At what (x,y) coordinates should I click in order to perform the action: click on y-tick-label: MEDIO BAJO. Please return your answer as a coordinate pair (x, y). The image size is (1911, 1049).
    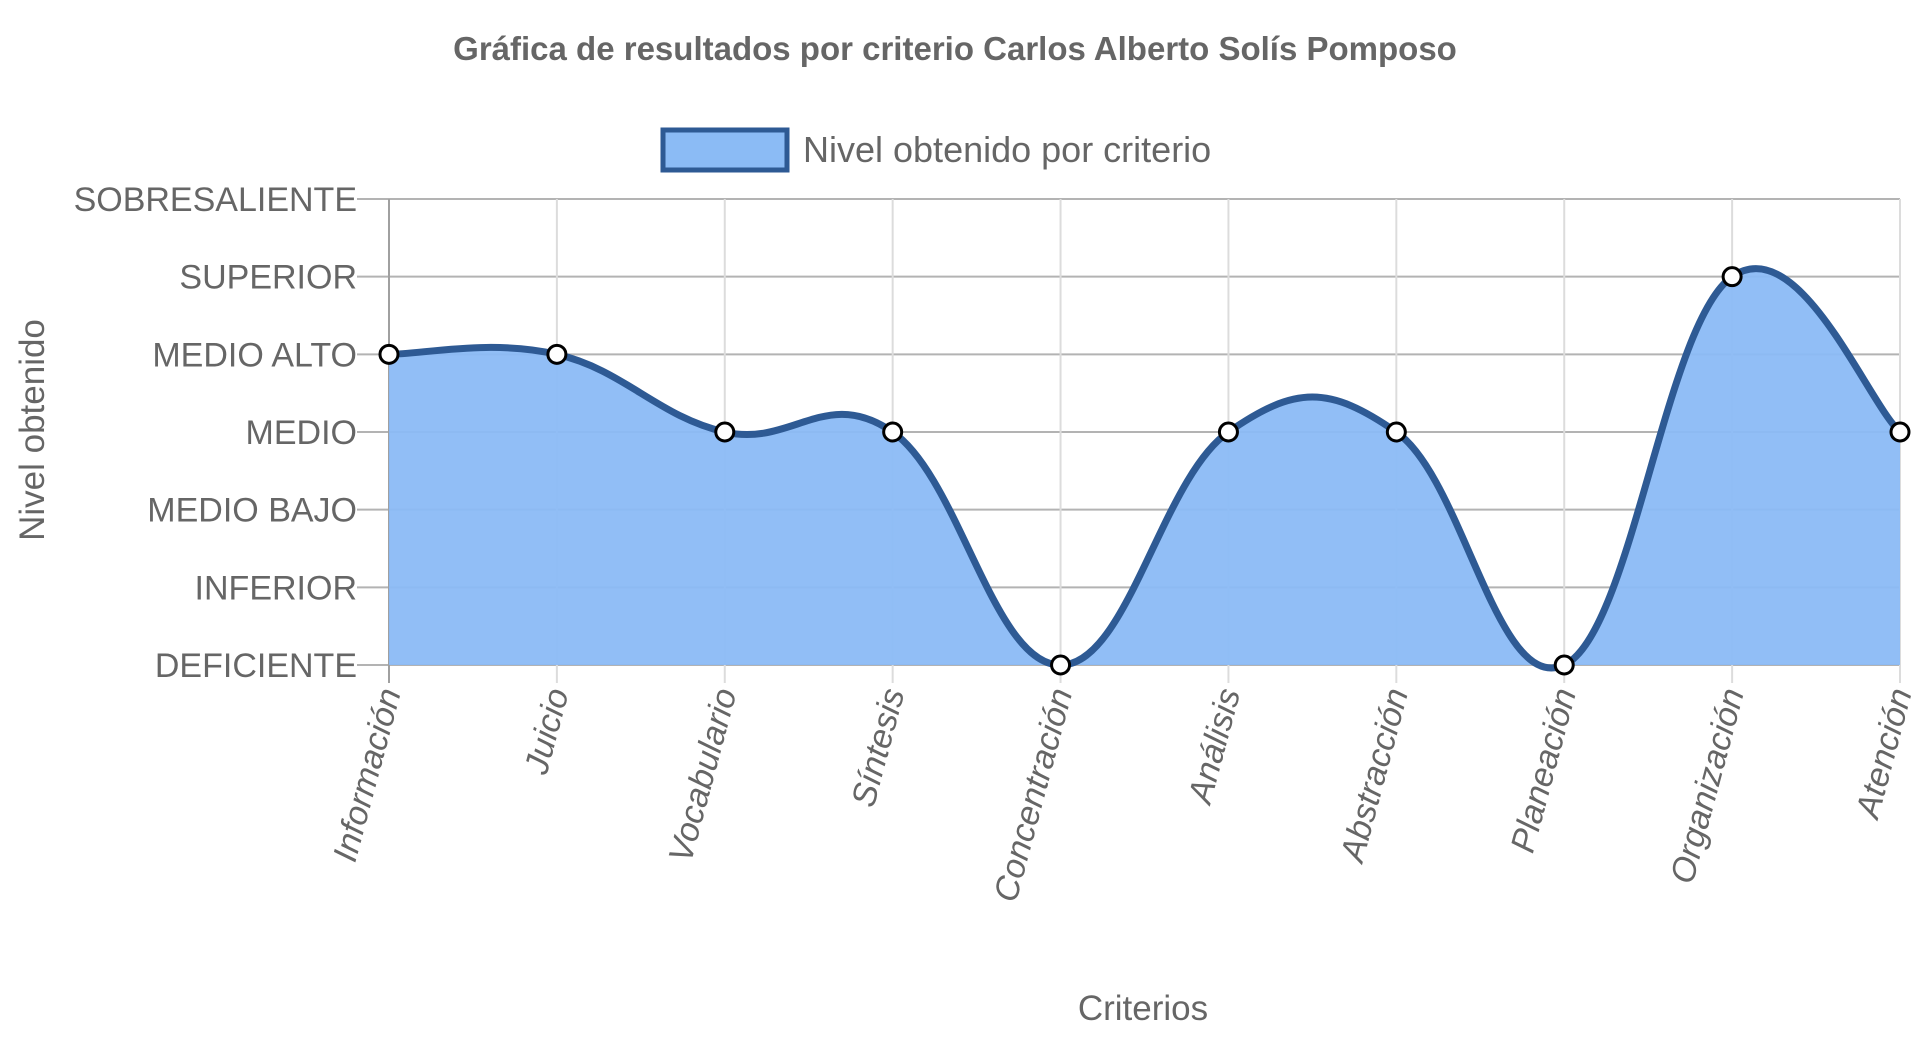
    Looking at the image, I should click on (252, 511).